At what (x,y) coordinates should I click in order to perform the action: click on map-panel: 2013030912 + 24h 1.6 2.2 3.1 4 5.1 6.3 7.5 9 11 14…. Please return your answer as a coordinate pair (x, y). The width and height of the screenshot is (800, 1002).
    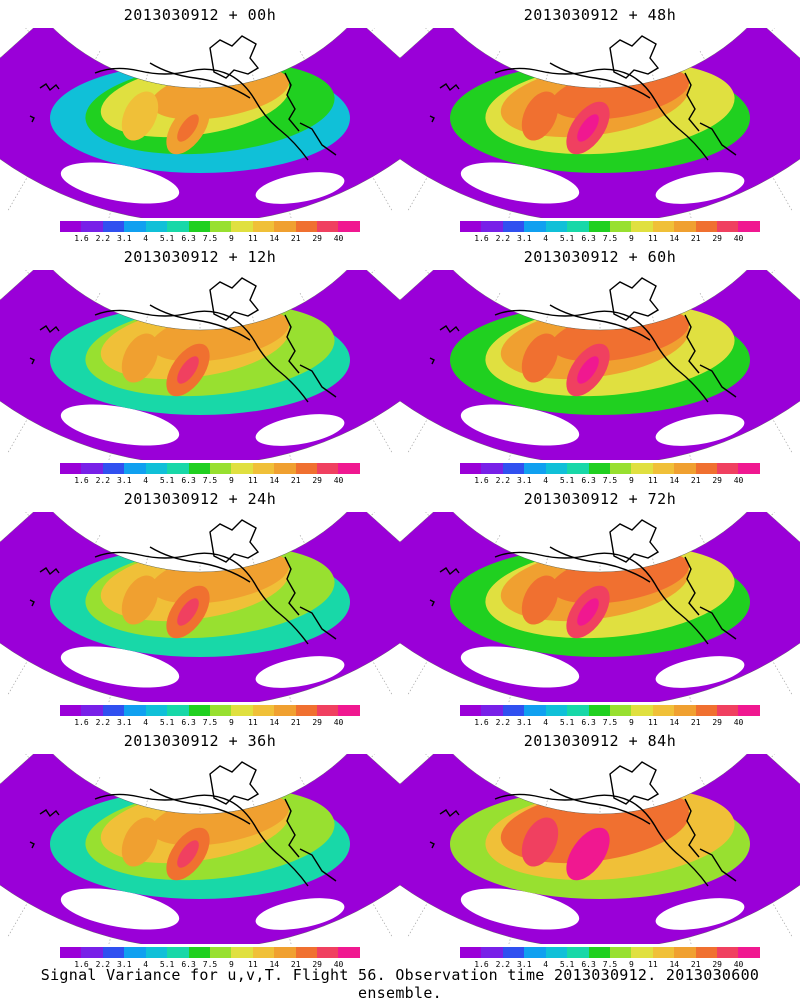
    Looking at the image, I should click on (200, 606).